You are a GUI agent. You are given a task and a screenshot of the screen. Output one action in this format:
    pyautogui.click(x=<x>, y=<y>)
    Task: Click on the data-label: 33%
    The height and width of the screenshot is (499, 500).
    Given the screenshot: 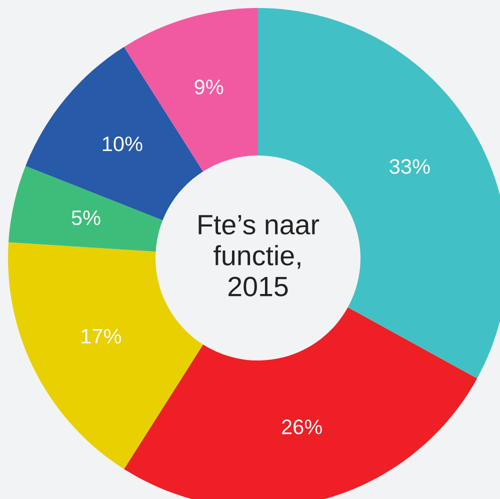 What is the action you would take?
    pyautogui.click(x=410, y=166)
    